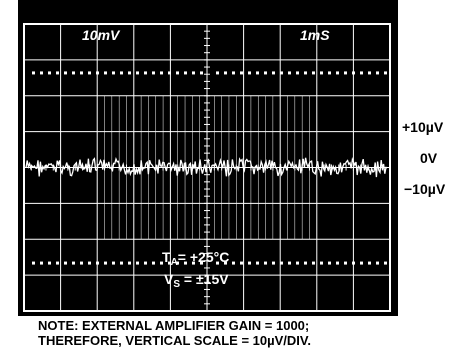 Image resolution: width=466 pixels, height=358 pixels. Describe the element at coordinates (204, 257) in the screenshot. I see `ta-condition-value: = +25°C` at that location.